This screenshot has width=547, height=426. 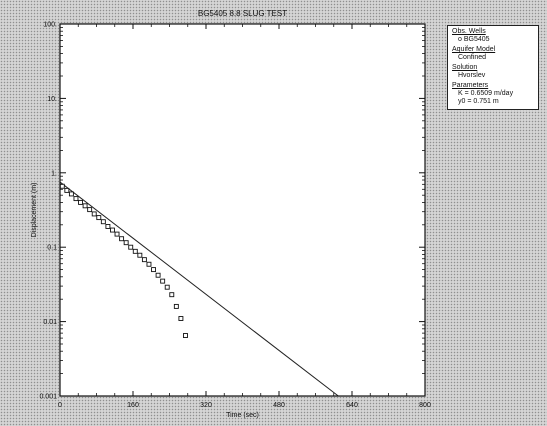 What do you see at coordinates (52, 99) in the screenshot?
I see `y-tick-label: 10.` at bounding box center [52, 99].